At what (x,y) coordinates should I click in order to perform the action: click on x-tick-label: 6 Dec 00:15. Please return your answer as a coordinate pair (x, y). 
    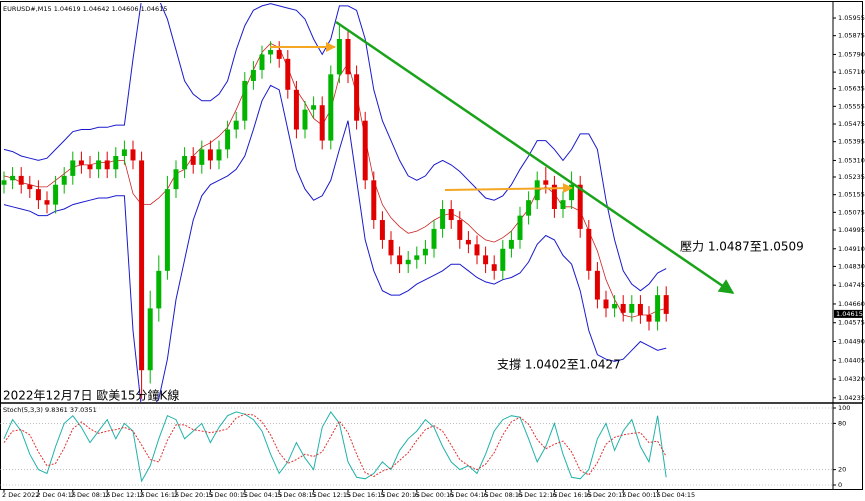
    Looking at the image, I should click on (435, 495).